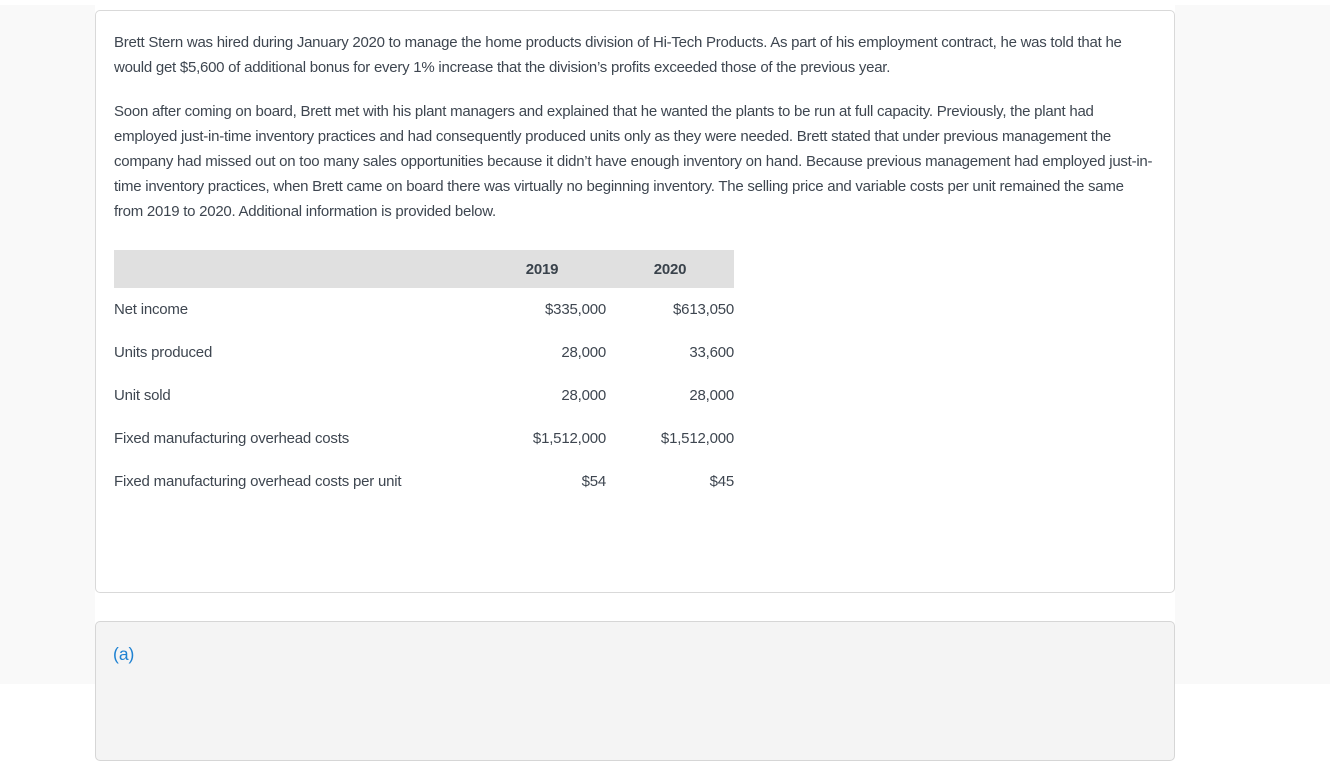 The height and width of the screenshot is (761, 1330). What do you see at coordinates (711, 395) in the screenshot?
I see `value-2020-cell: 28,000` at bounding box center [711, 395].